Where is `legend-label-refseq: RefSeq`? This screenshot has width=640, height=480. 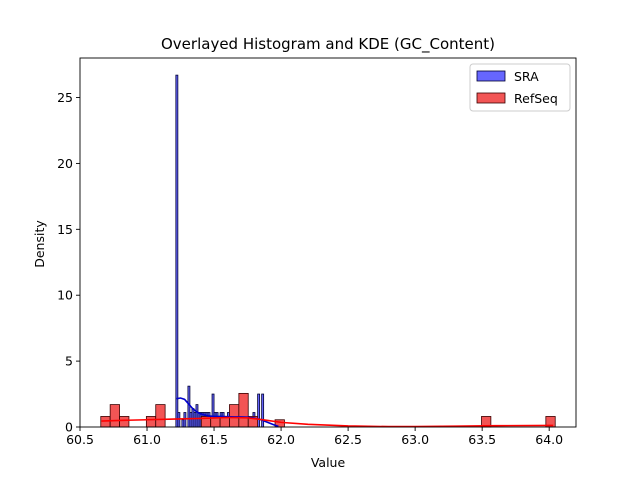 legend-label-refseq: RefSeq is located at coordinates (536, 98).